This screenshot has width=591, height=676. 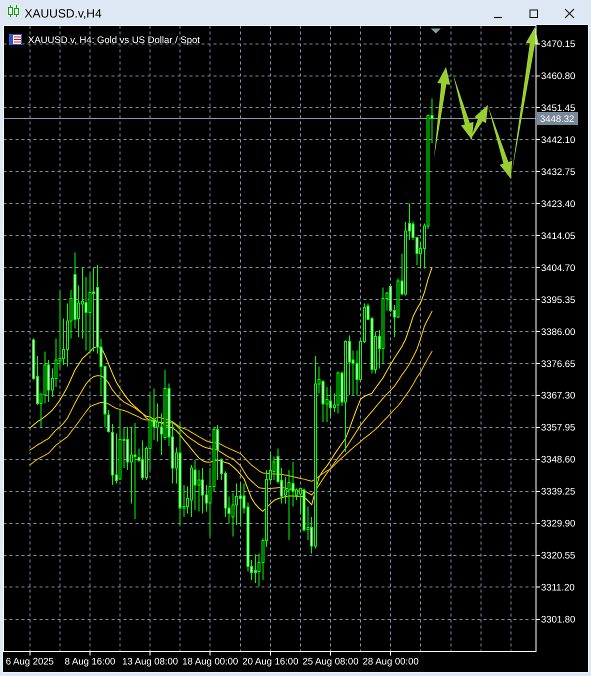 I want to click on x-tick-label: 13 Aug 08:00, so click(x=150, y=662).